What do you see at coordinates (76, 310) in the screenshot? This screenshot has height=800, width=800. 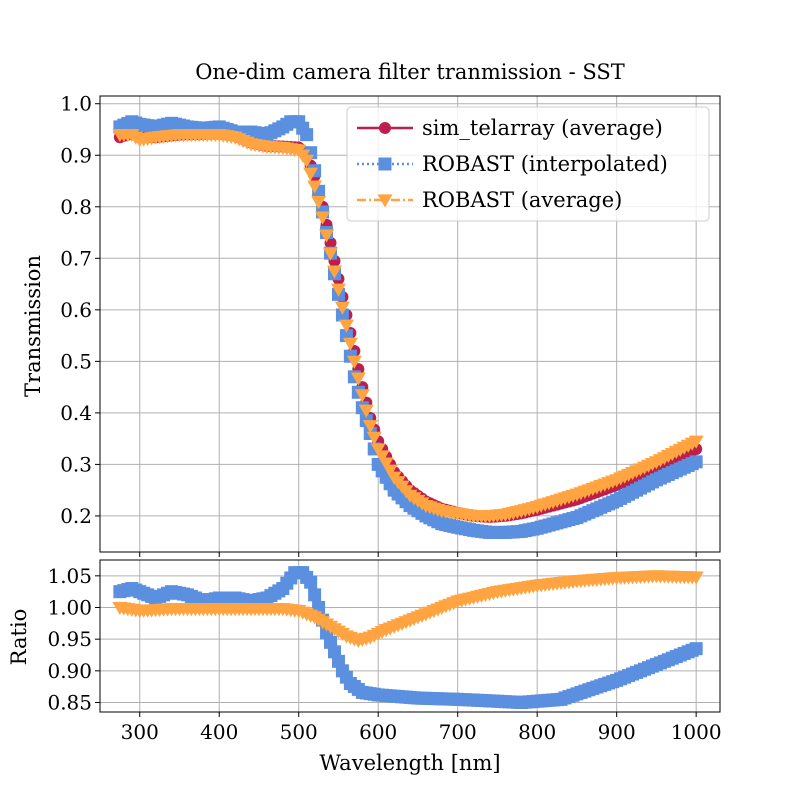 I see `transmission-ytick-label: 0.6` at bounding box center [76, 310].